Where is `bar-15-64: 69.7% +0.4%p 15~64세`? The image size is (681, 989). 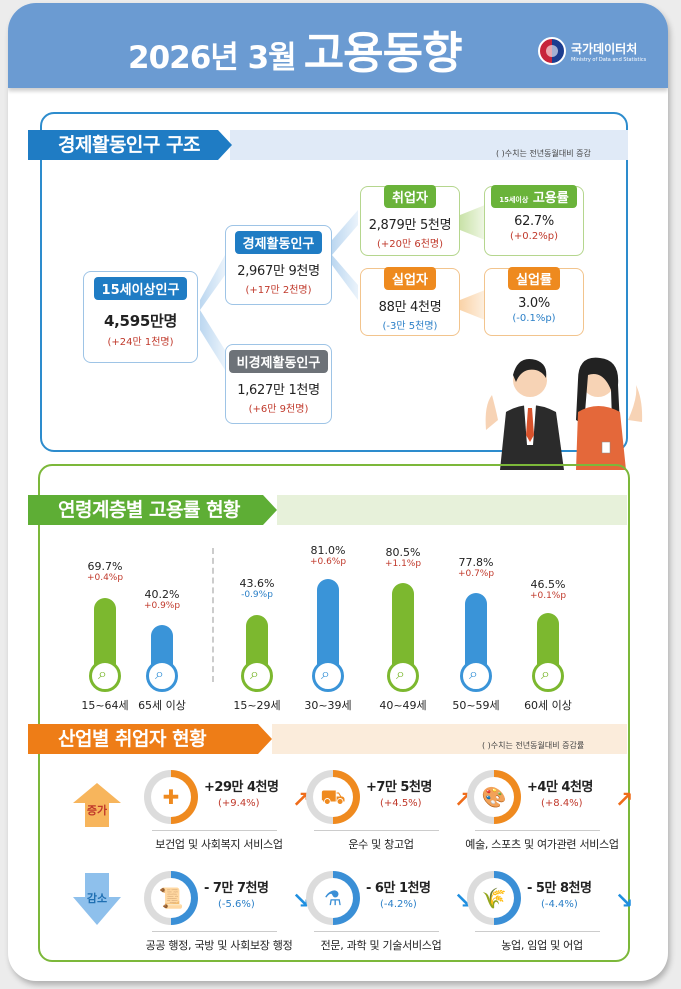
bar-15-64: 69.7% +0.4%p 15~64세 is located at coordinates (105, 636).